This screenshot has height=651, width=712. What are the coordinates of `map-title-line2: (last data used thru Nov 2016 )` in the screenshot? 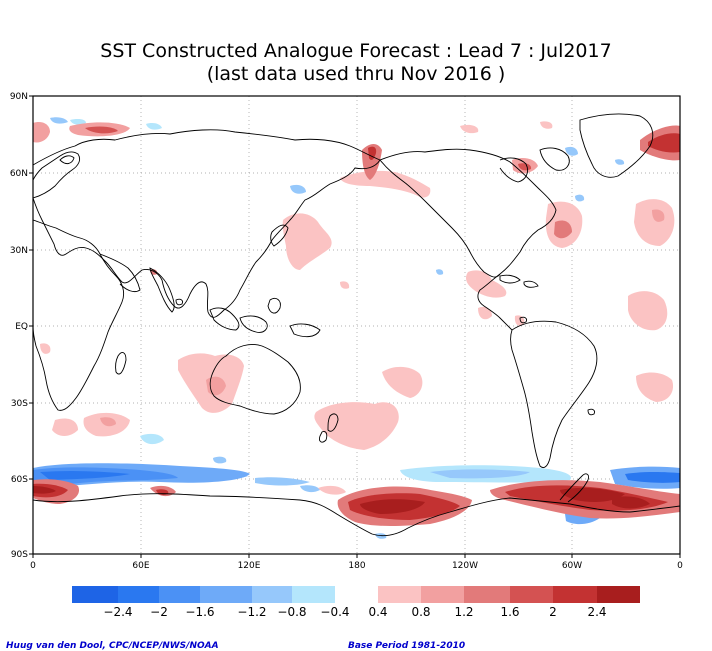 It's located at (356, 74).